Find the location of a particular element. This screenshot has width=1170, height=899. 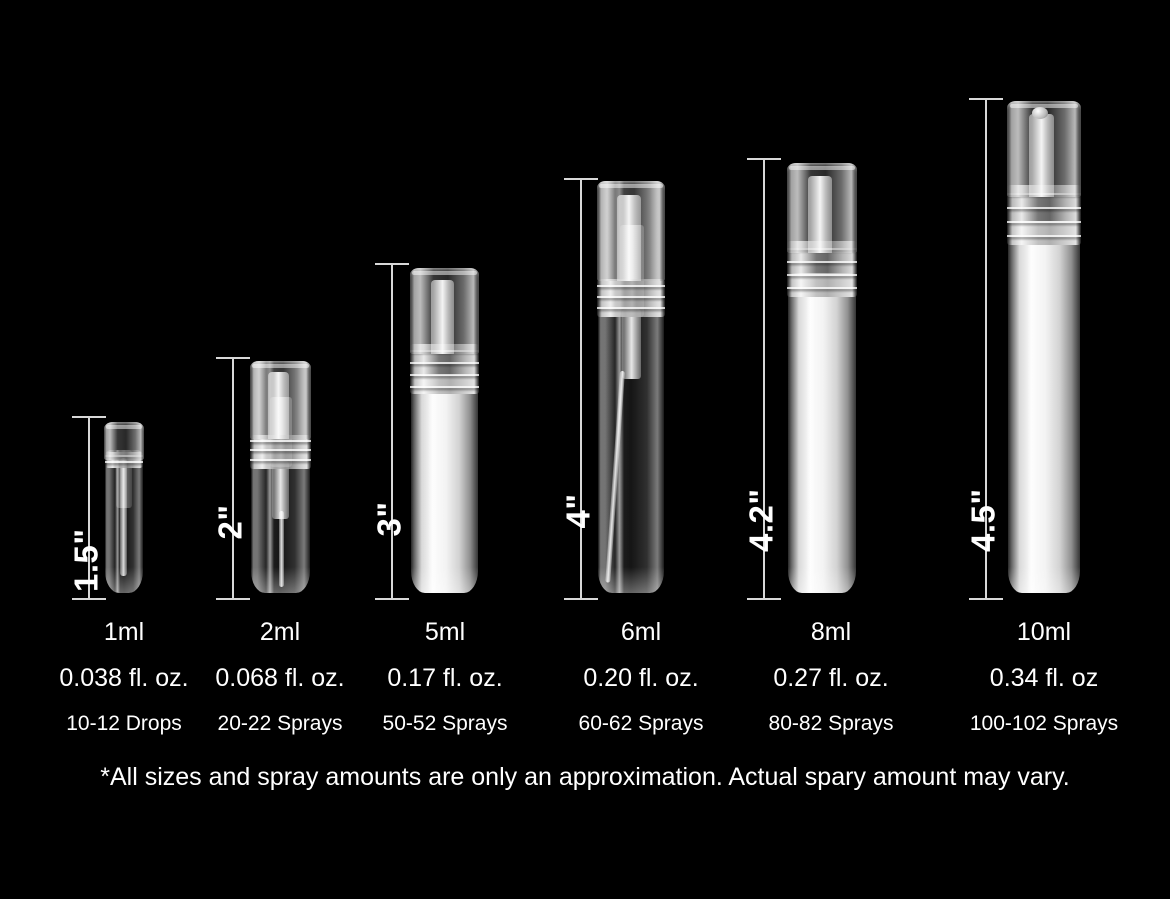

volume-label-2ml: 2ml is located at coordinates (280, 632).